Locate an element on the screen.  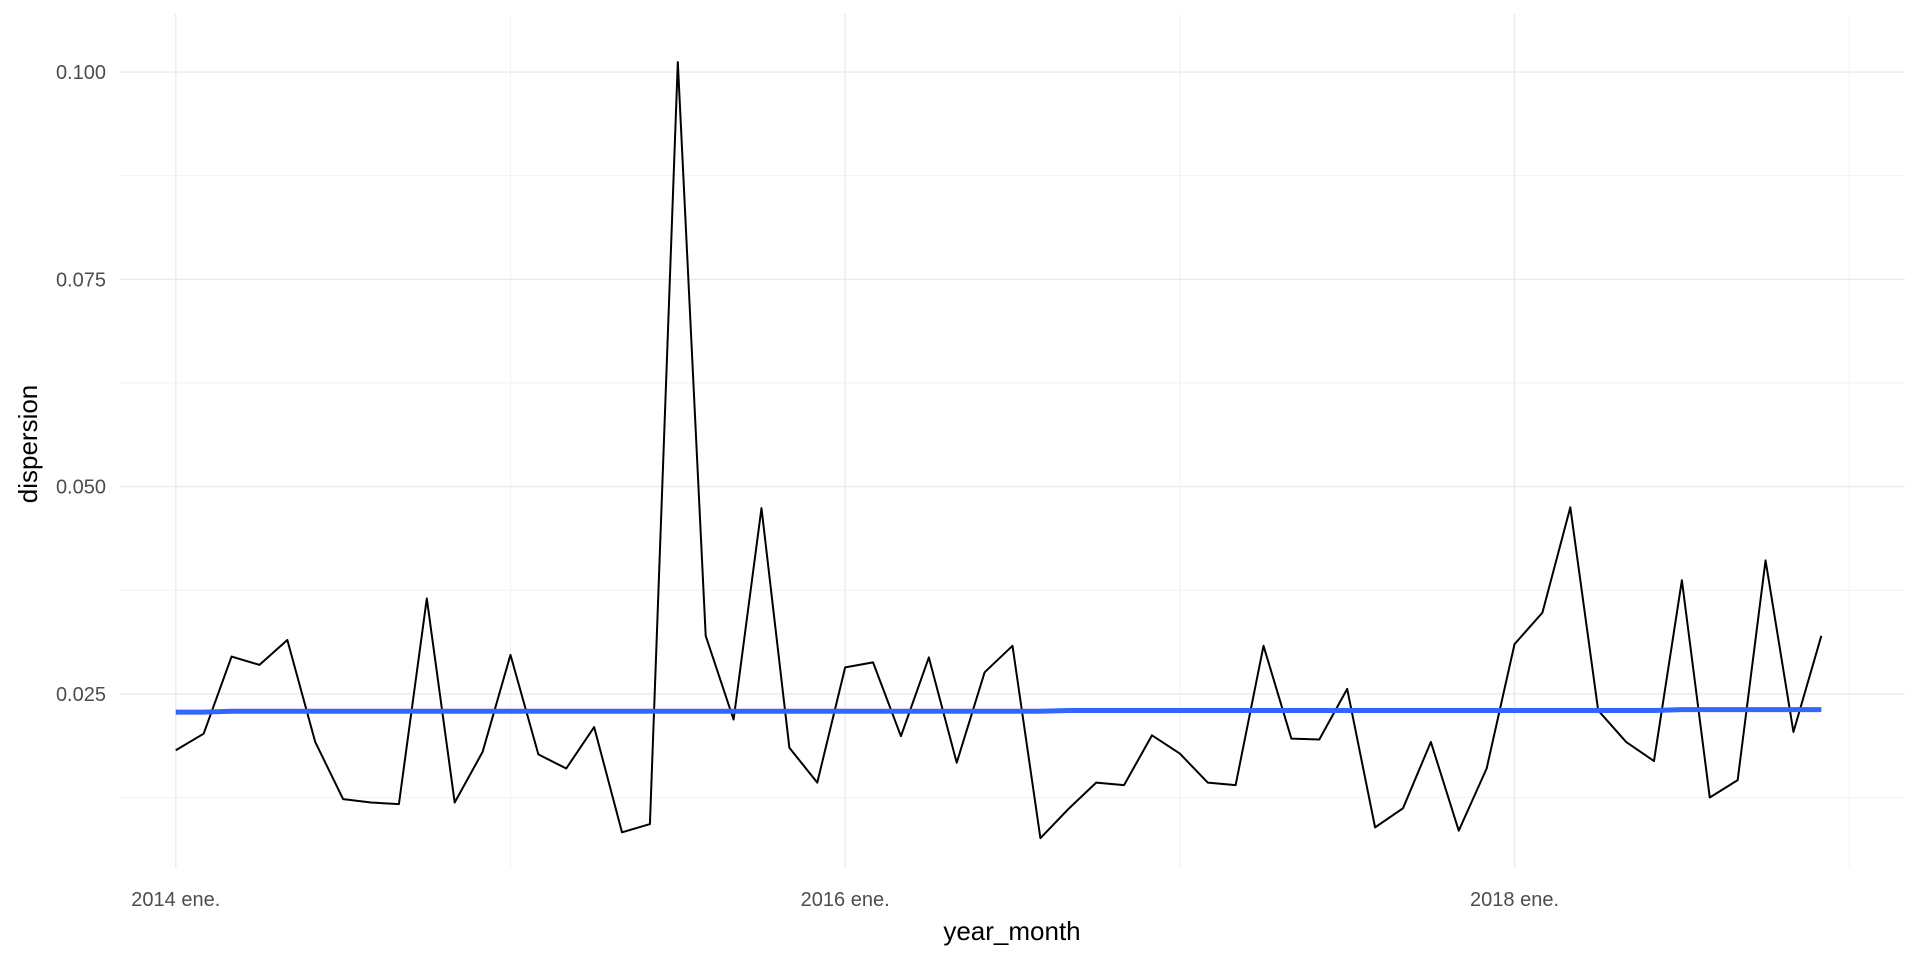
y-tick-label: 0.025 is located at coordinates (81, 695).